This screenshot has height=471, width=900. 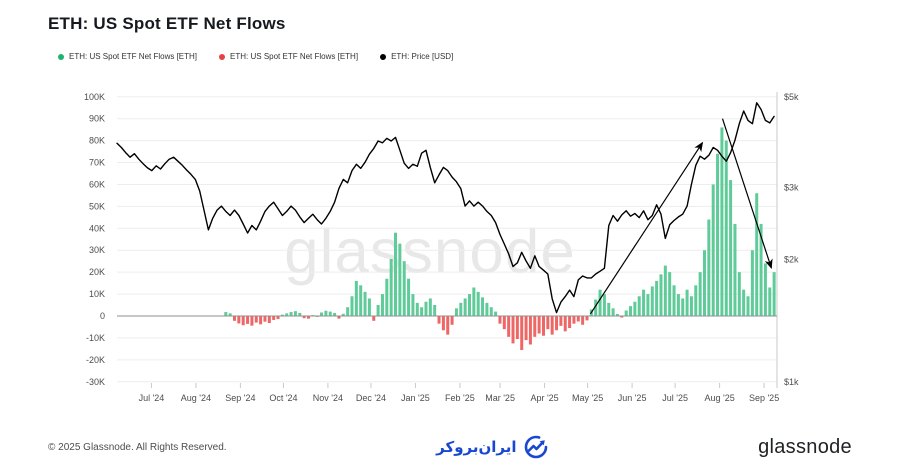 I want to click on svg-text: 0, so click(x=102, y=316).